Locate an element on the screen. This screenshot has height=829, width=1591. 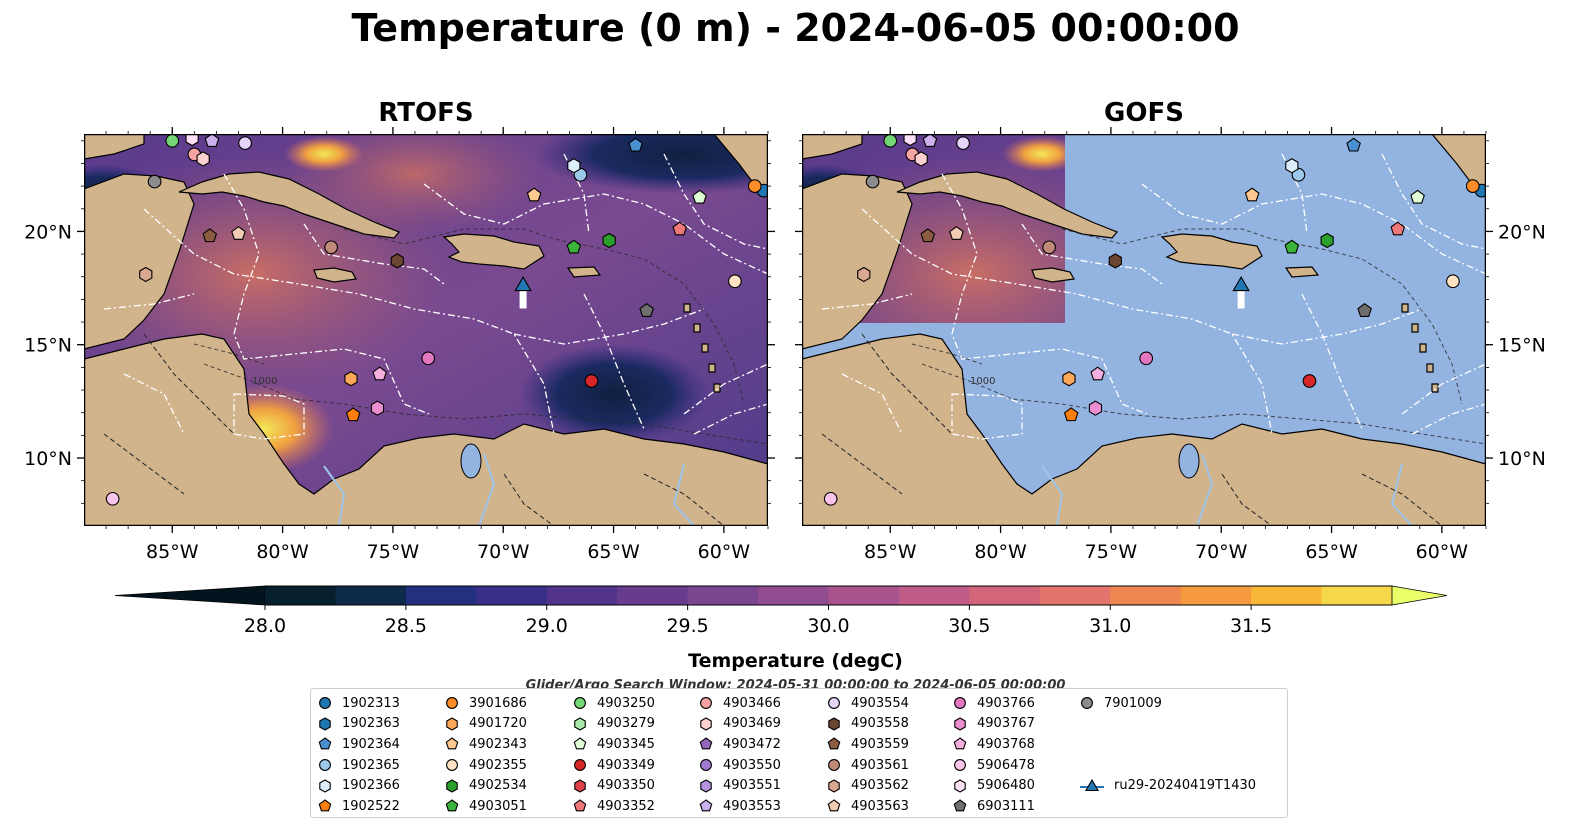
legend-label: 1902313 is located at coordinates (371, 703).